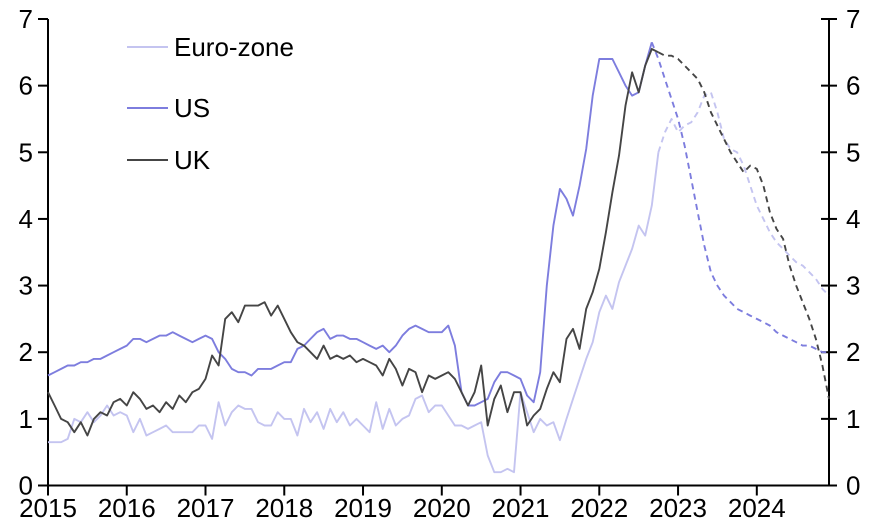  What do you see at coordinates (757, 508) in the screenshot?
I see `svg-text: 2024` at bounding box center [757, 508].